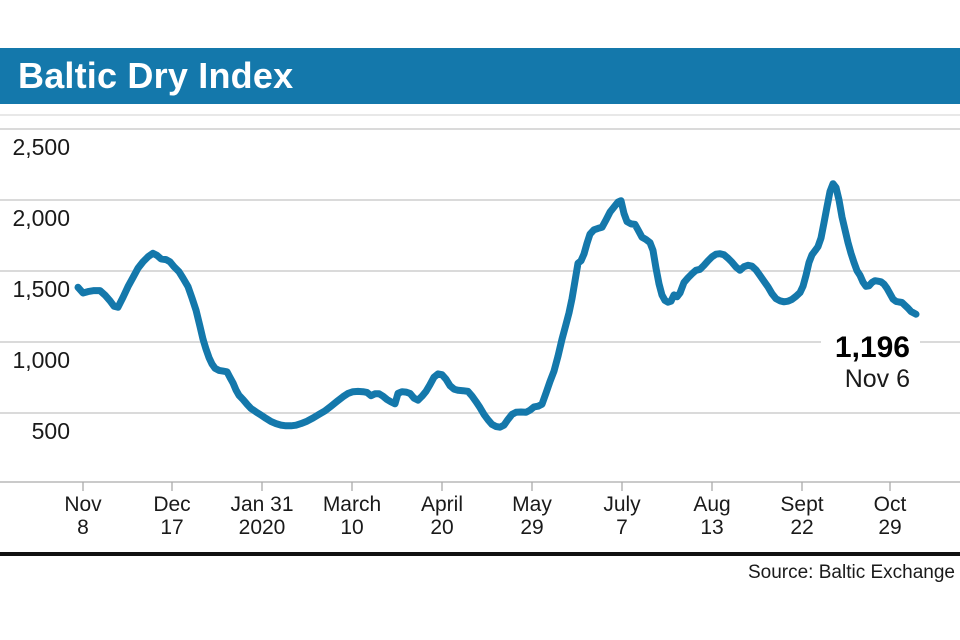 The height and width of the screenshot is (640, 960). What do you see at coordinates (480, 76) in the screenshot?
I see `chart-title-bar: Baltic Dry Index` at bounding box center [480, 76].